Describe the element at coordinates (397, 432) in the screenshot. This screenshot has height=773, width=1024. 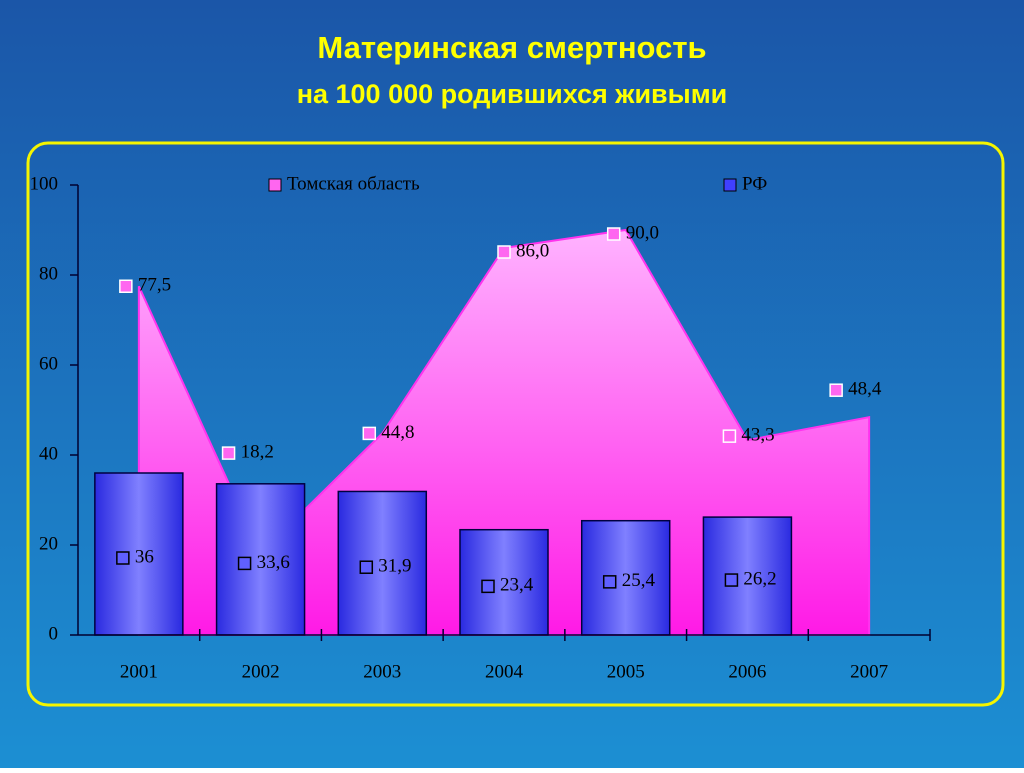
I see `data-label: 44,8` at that location.